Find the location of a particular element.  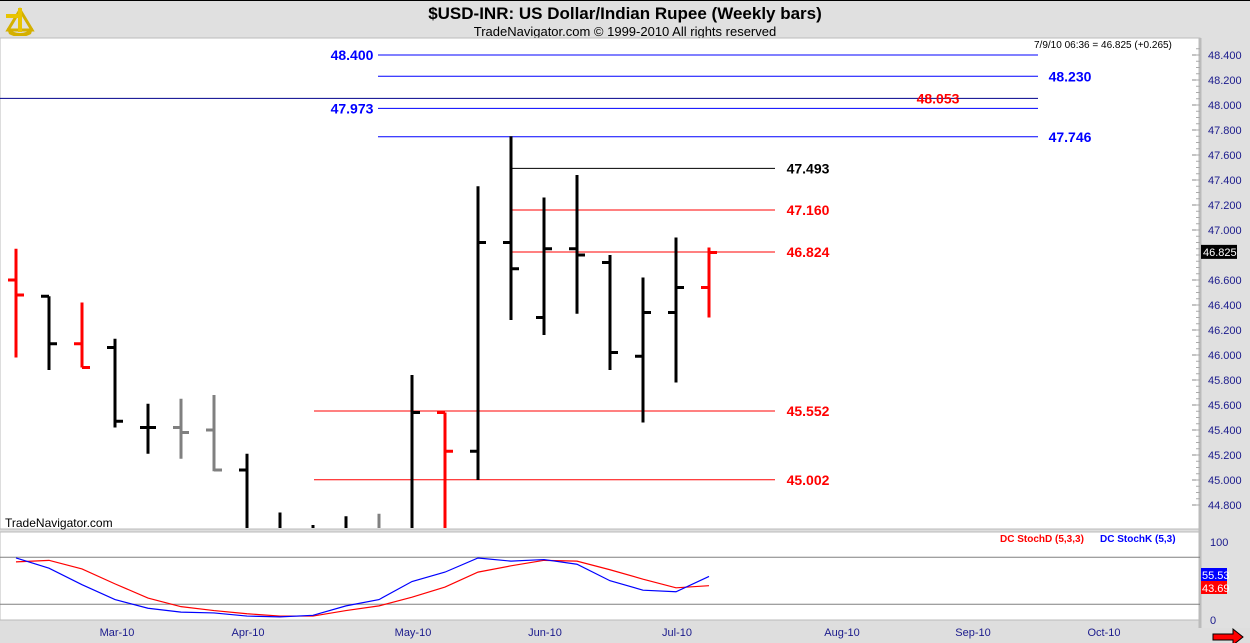

stoch-value: 55.53 is located at coordinates (1216, 576).